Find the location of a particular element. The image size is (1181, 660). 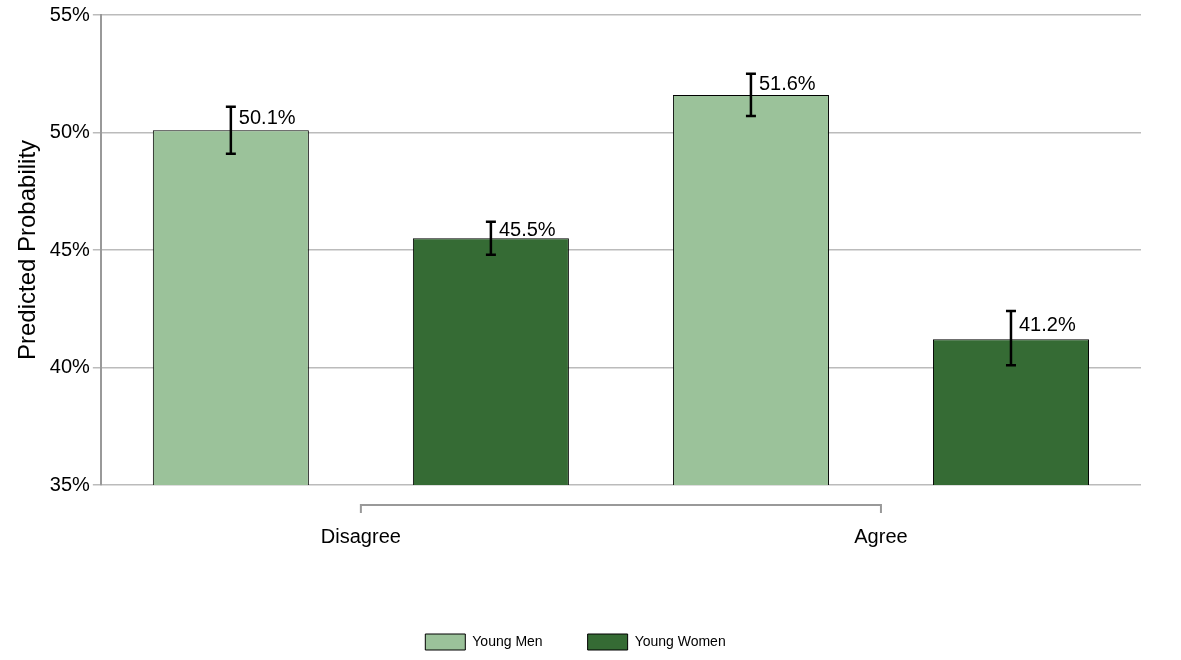

y-tick-label: 55% is located at coordinates (70, 13).